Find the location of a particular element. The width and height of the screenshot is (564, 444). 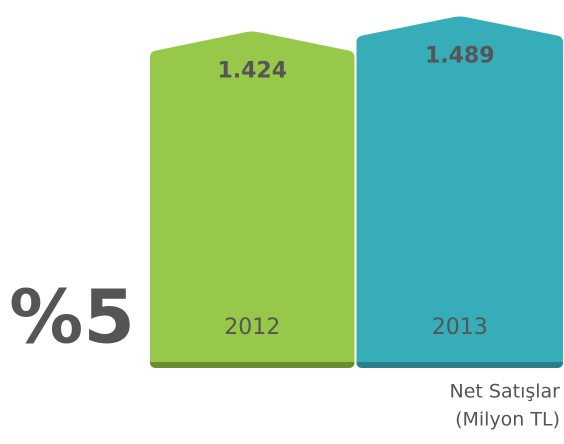

change-annotation: %5 is located at coordinates (72, 318).